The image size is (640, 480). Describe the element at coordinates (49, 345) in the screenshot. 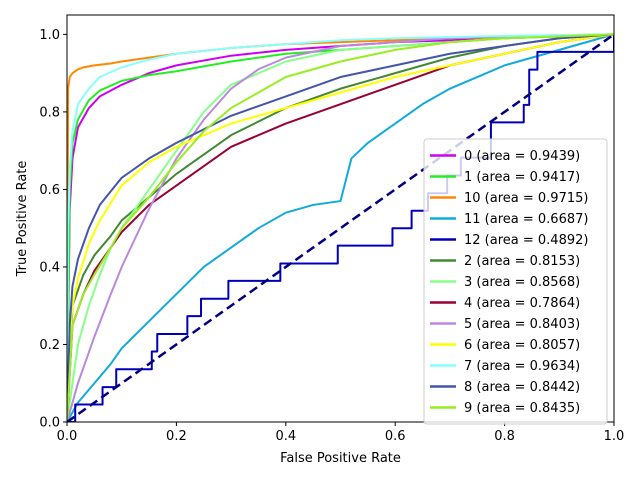

I see `y-tick-label-1: 0.2` at that location.